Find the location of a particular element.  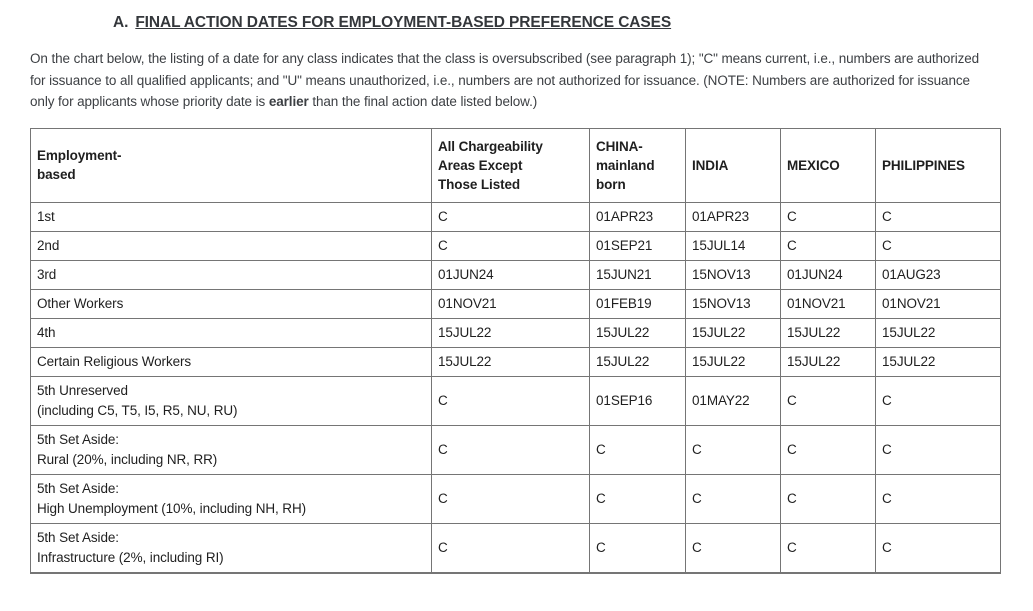

row-label: 2nd is located at coordinates (231, 245).